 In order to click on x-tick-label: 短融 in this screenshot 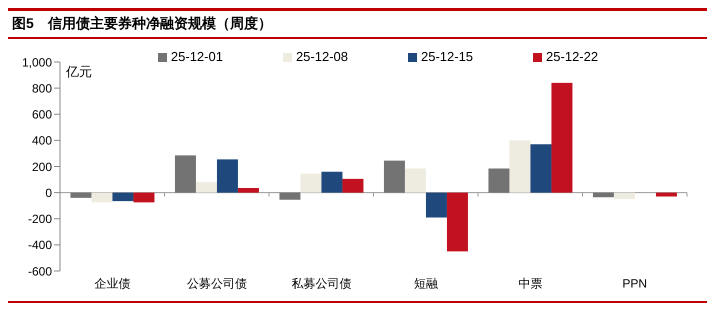, I will do `click(426, 283)`.